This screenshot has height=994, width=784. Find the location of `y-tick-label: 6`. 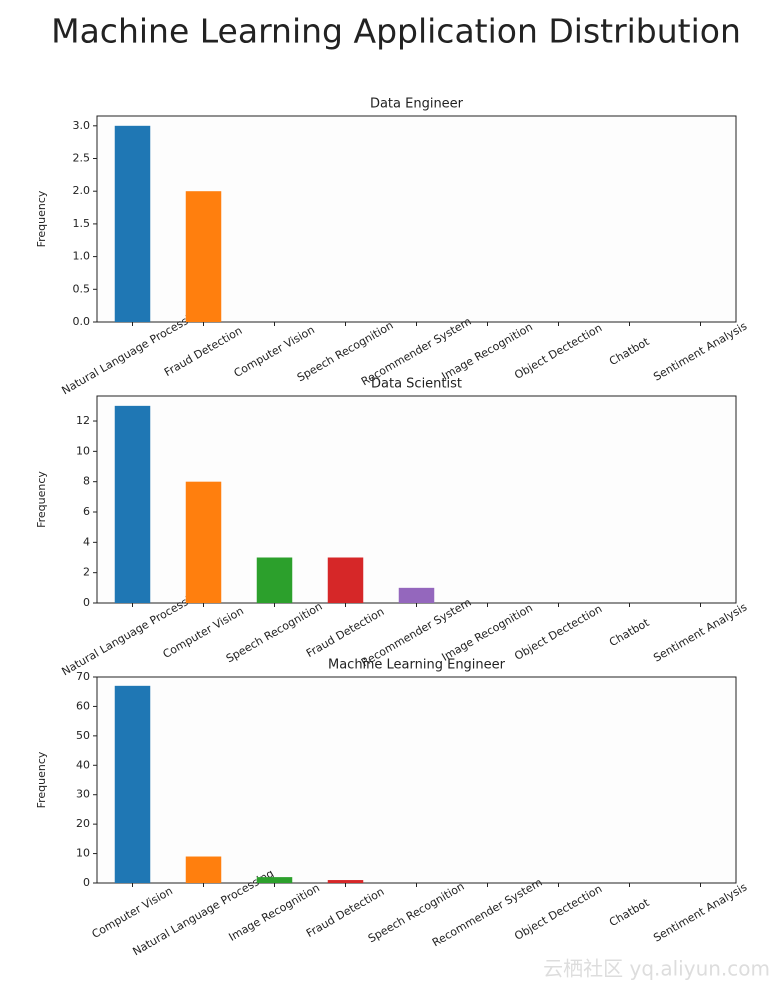

y-tick-label: 6 is located at coordinates (86, 511).